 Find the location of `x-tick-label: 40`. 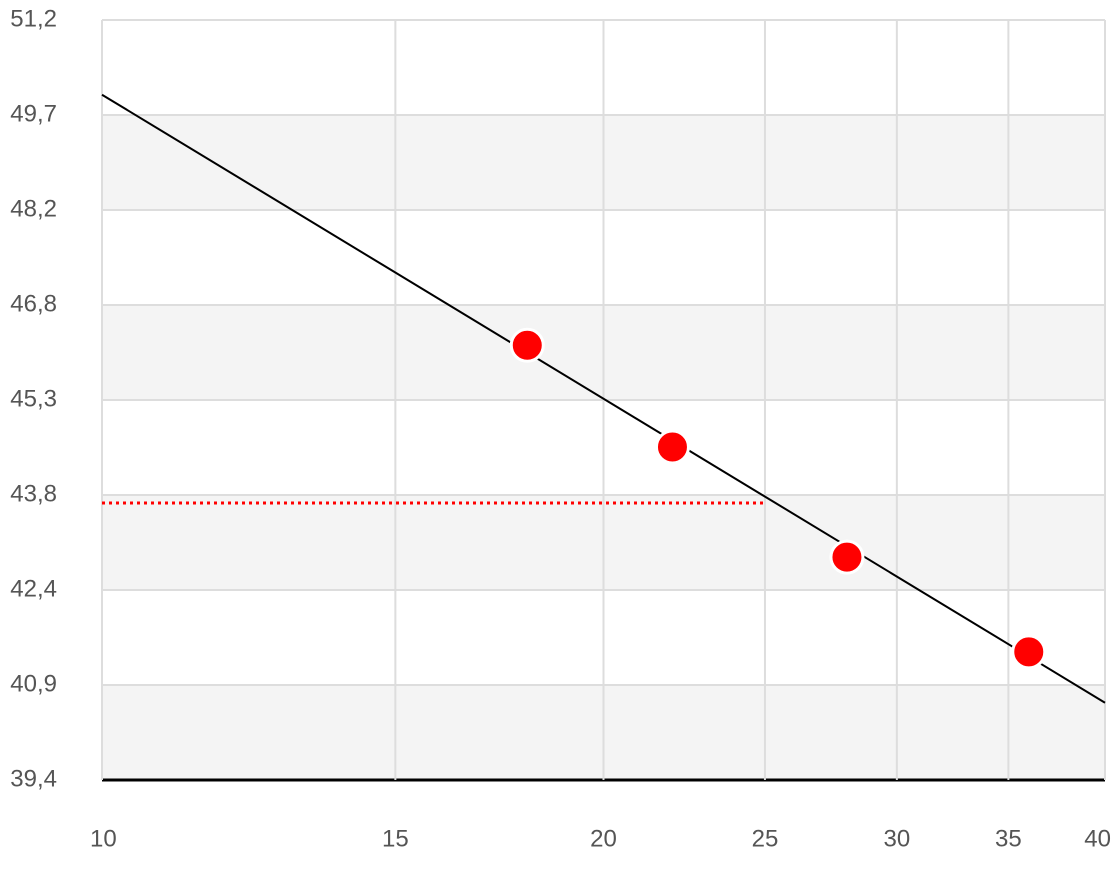

x-tick-label: 40 is located at coordinates (1097, 838).